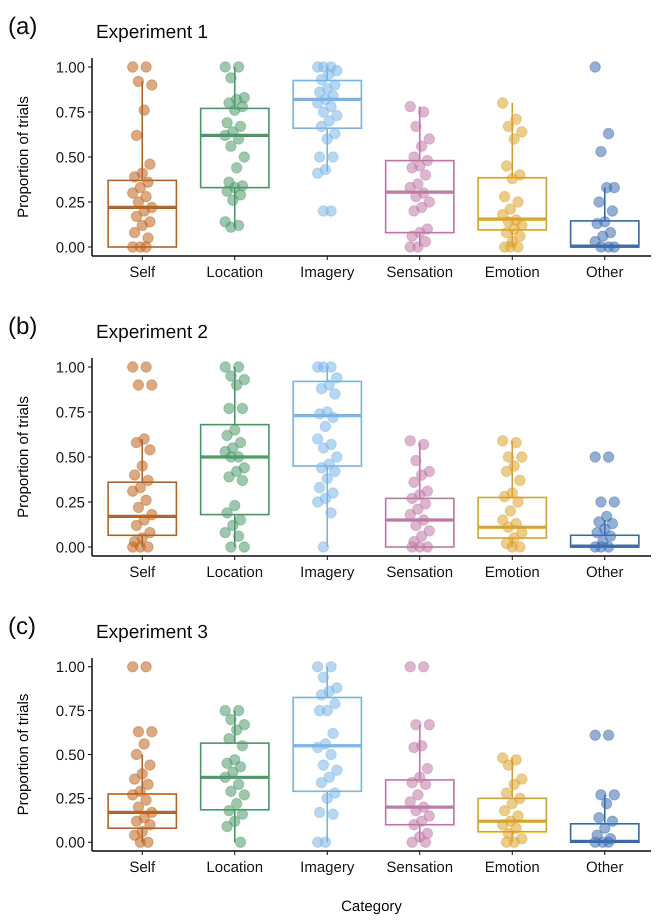 The height and width of the screenshot is (921, 667). What do you see at coordinates (23, 26) in the screenshot?
I see `text: (a)` at bounding box center [23, 26].